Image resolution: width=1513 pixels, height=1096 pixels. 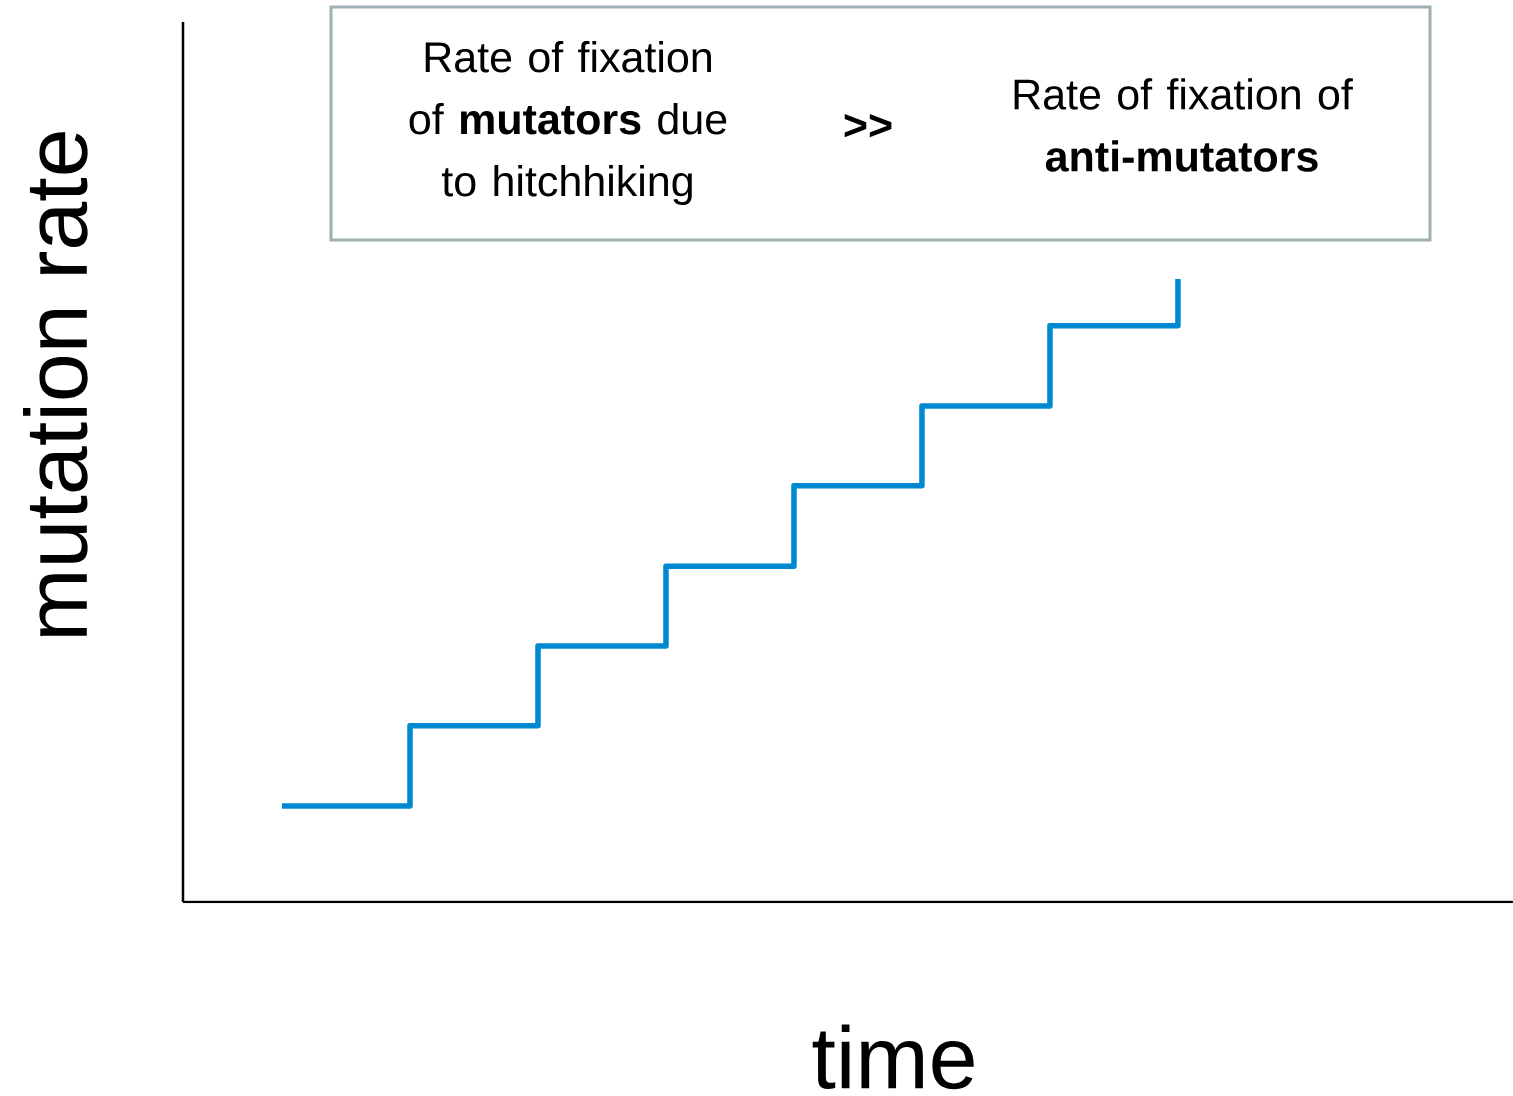 I want to click on x-axis-title: time, so click(x=893, y=1057).